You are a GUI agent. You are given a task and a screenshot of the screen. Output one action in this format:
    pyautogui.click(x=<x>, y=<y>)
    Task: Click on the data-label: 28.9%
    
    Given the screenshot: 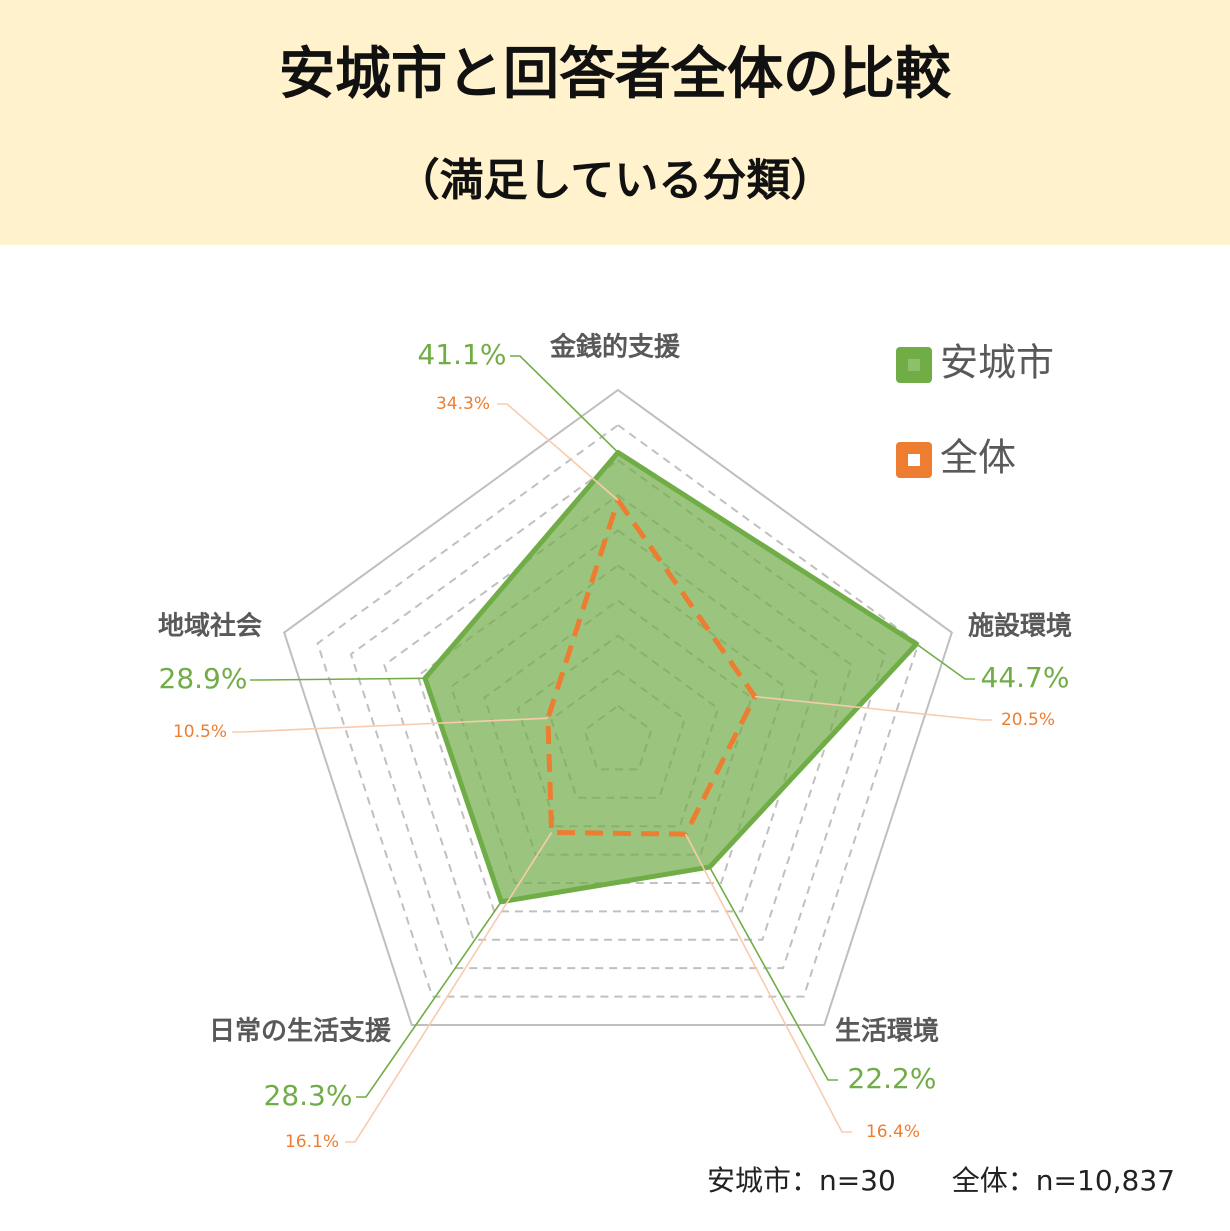 What is the action you would take?
    pyautogui.click(x=203, y=678)
    